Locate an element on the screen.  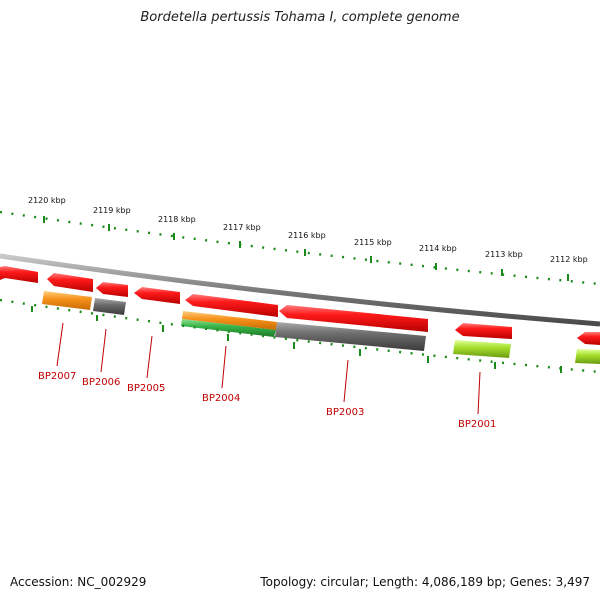
gene-label-bp2004: BP2004 is located at coordinates (221, 398).